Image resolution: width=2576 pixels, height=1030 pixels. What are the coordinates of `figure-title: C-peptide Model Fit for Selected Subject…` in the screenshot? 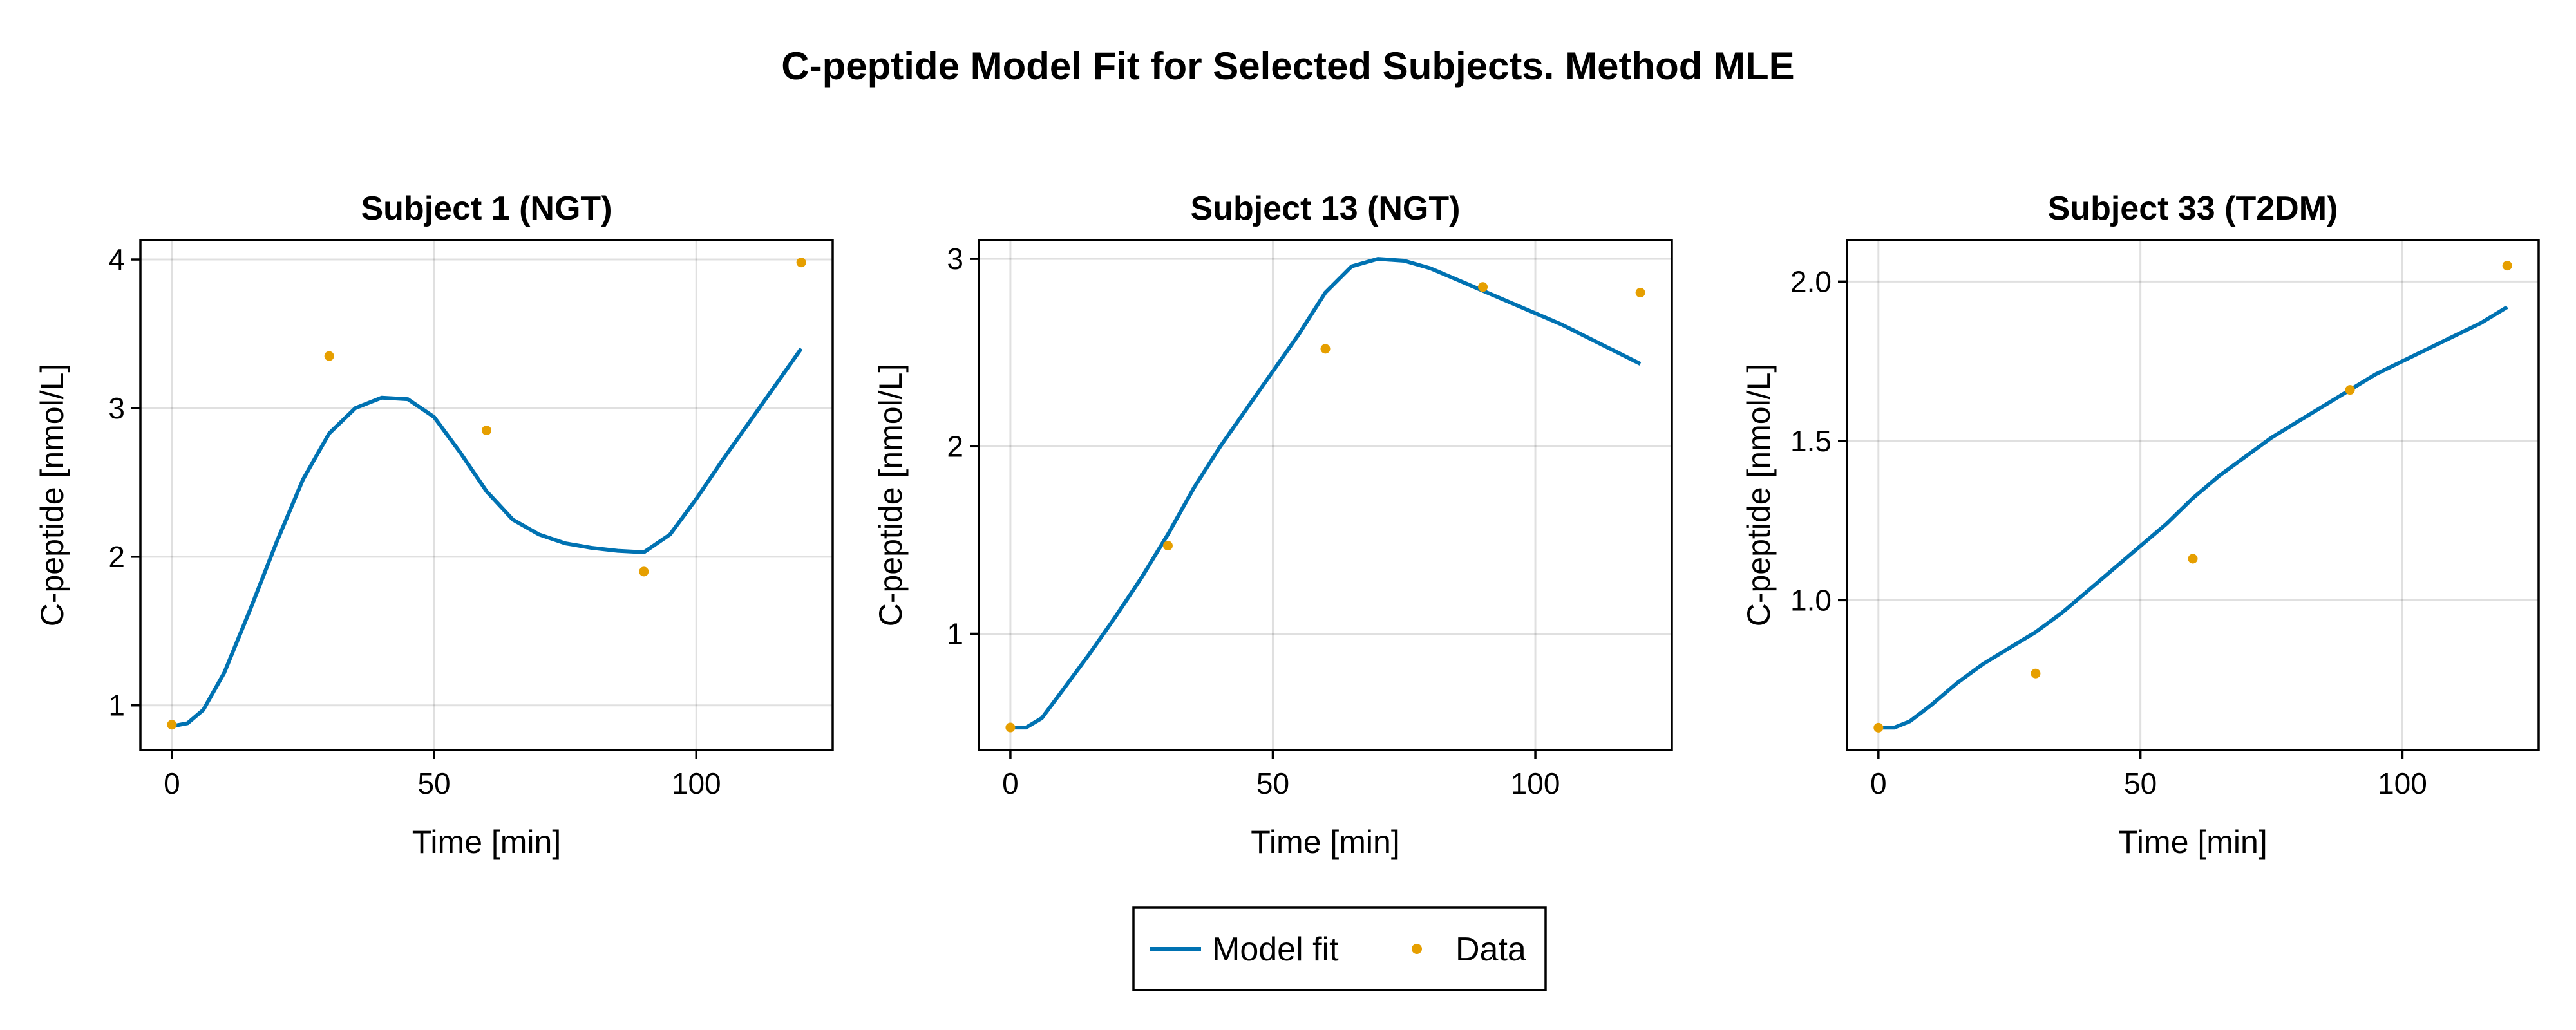 It's located at (1287, 66).